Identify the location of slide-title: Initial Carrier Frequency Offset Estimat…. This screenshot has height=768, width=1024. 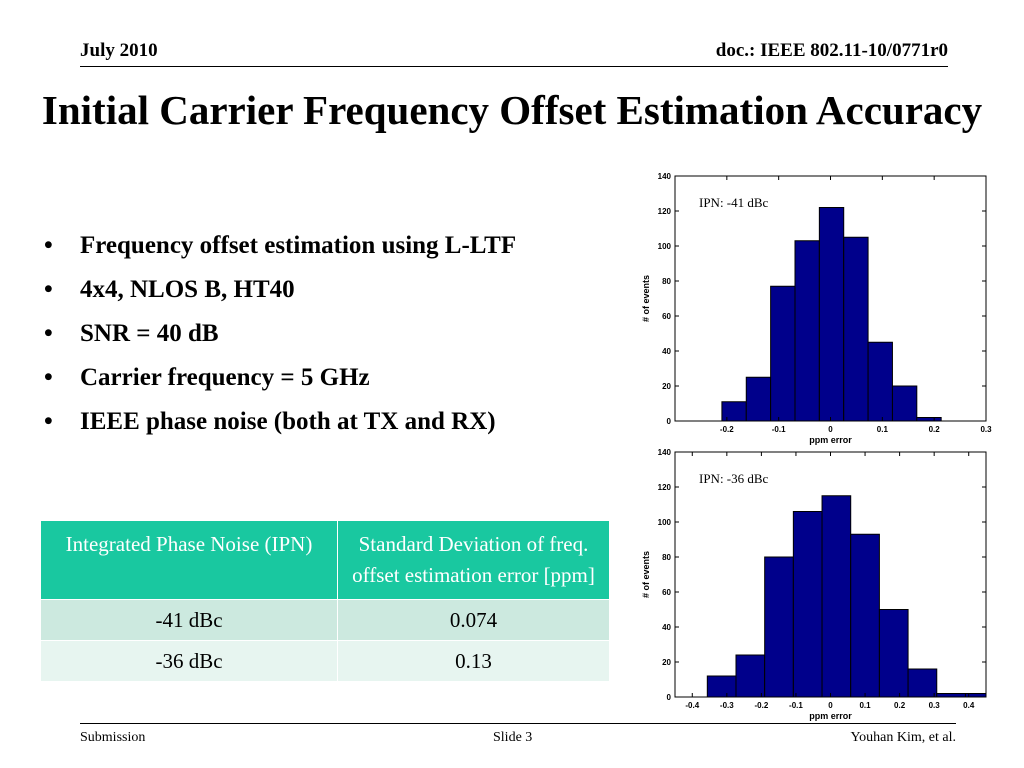
(512, 110).